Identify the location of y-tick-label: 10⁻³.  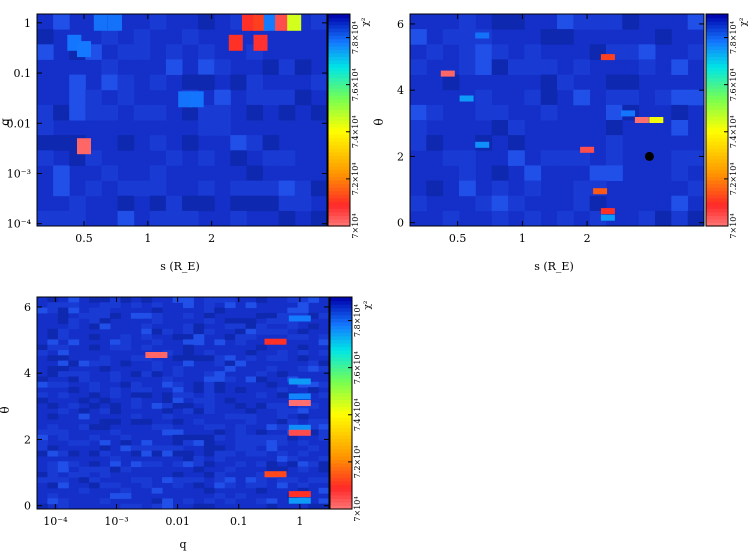
(19, 173).